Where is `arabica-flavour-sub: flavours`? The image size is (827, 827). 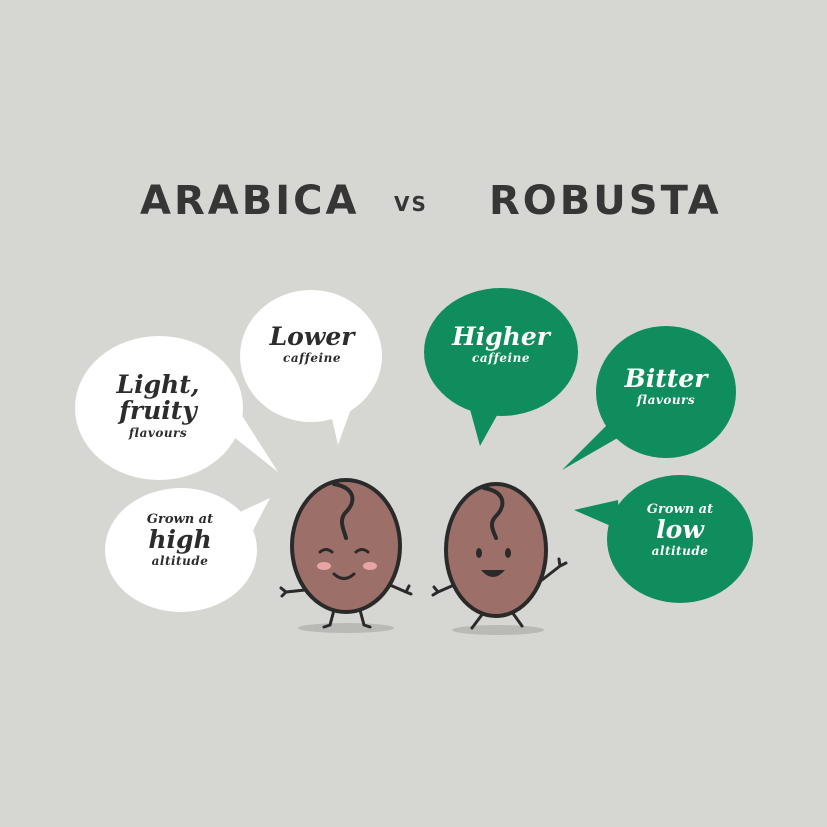 arabica-flavour-sub: flavours is located at coordinates (158, 432).